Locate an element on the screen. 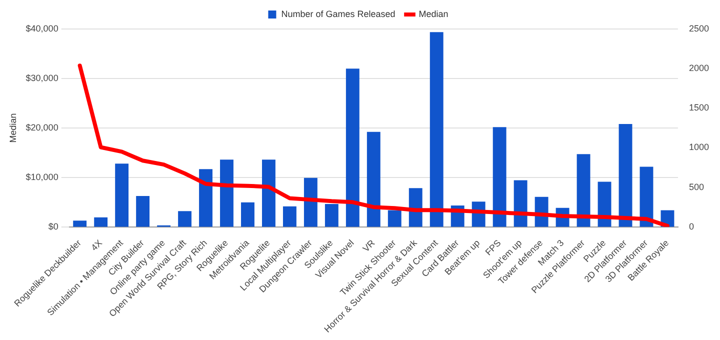 This screenshot has height=340, width=720. y2-tick-label: 500 is located at coordinates (696, 187).